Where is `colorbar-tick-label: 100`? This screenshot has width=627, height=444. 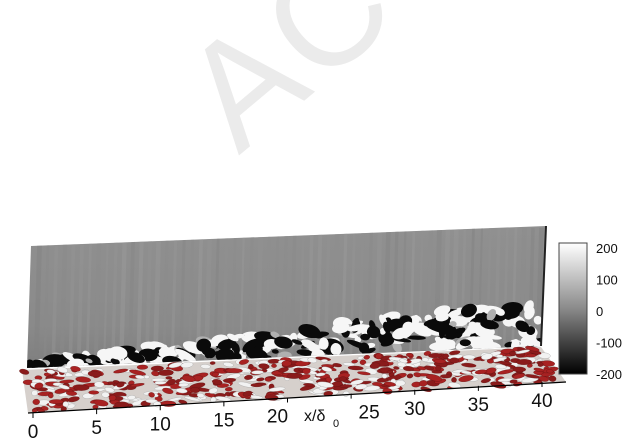 colorbar-tick-label: 100 is located at coordinates (607, 280).